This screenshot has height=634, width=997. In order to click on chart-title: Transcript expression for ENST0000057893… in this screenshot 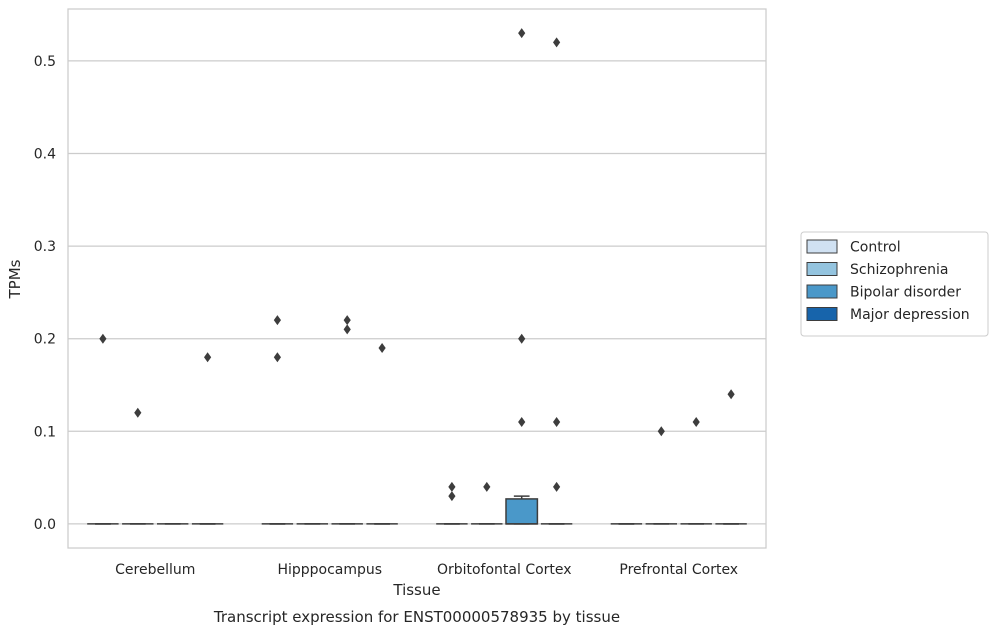, I will do `click(416, 617)`.